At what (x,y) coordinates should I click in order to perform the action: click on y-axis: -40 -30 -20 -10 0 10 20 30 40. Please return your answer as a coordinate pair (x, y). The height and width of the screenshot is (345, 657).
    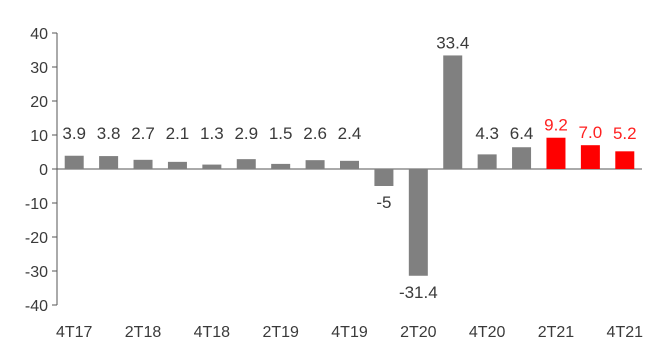
    Looking at the image, I should click on (41, 170).